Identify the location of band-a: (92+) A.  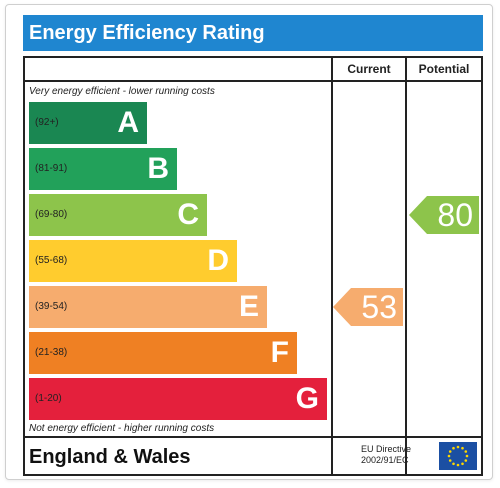
(88, 123).